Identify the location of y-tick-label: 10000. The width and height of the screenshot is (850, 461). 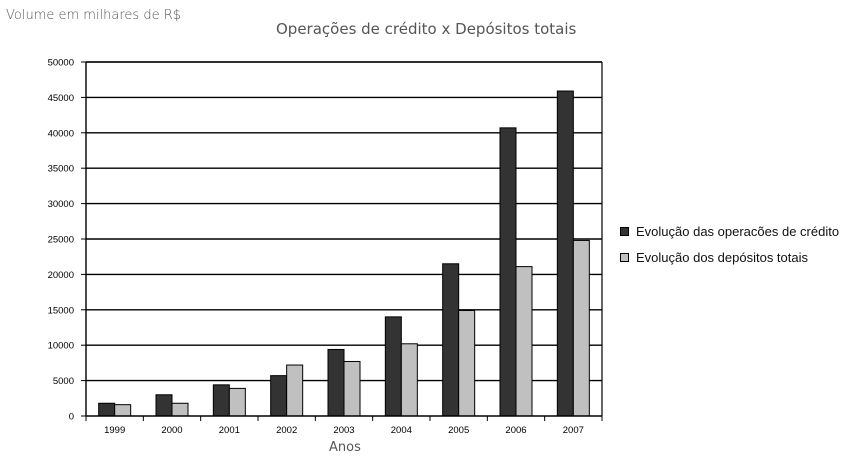
(61, 346).